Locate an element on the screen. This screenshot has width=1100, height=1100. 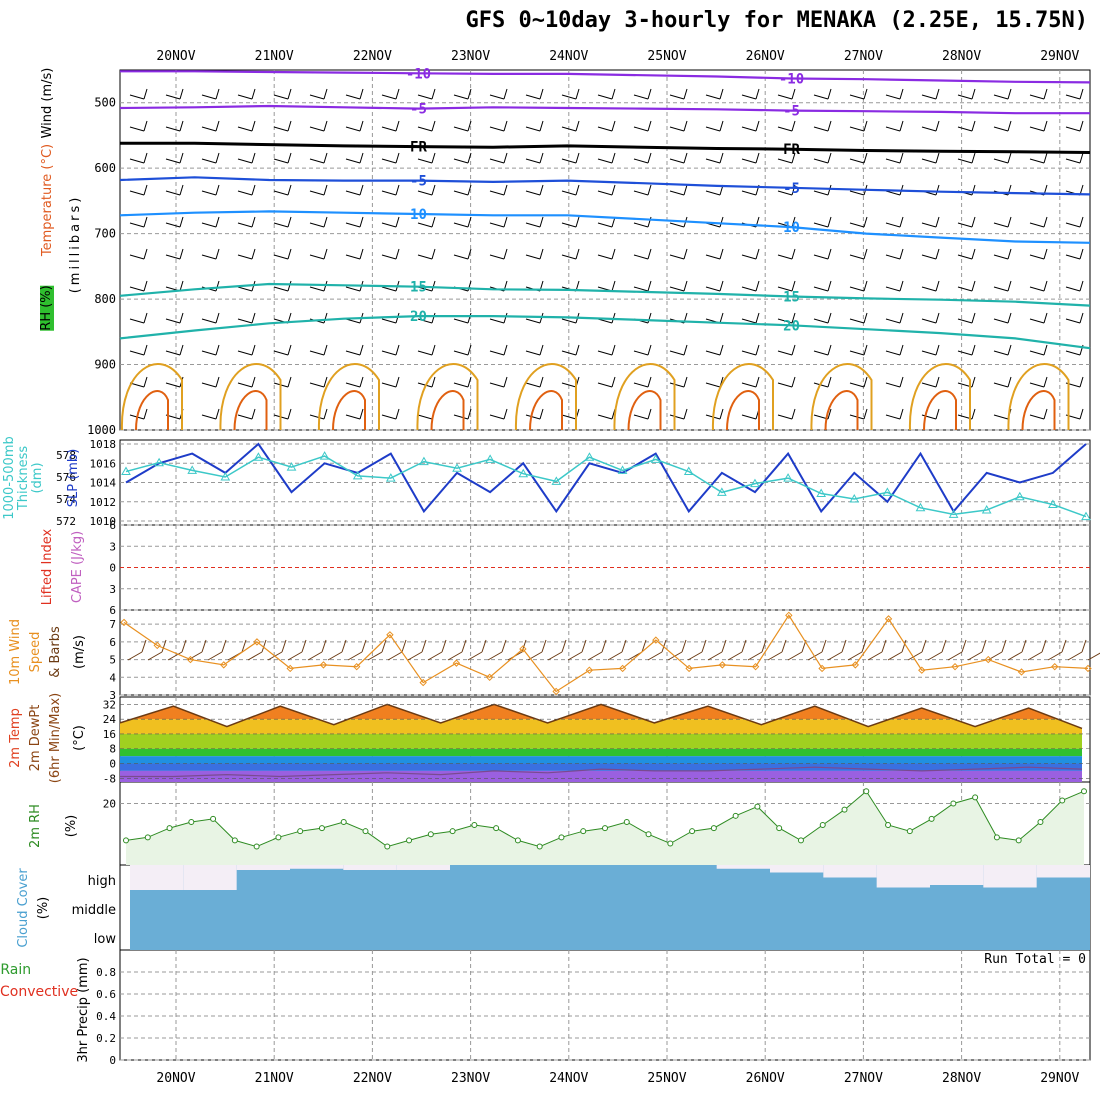
date-label-top: 26NOV is located at coordinates (765, 56).